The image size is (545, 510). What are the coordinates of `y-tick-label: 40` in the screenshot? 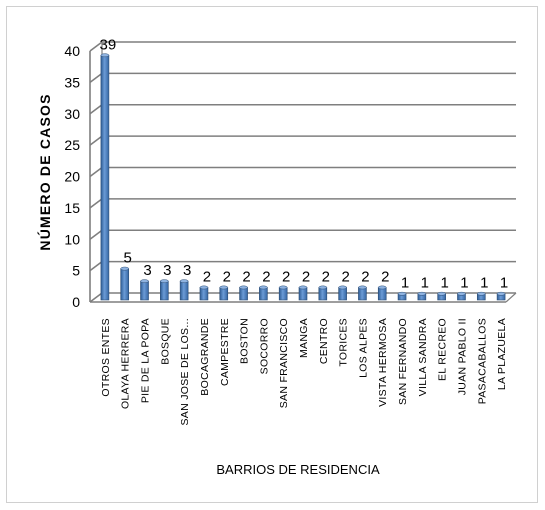 It's located at (72, 51).